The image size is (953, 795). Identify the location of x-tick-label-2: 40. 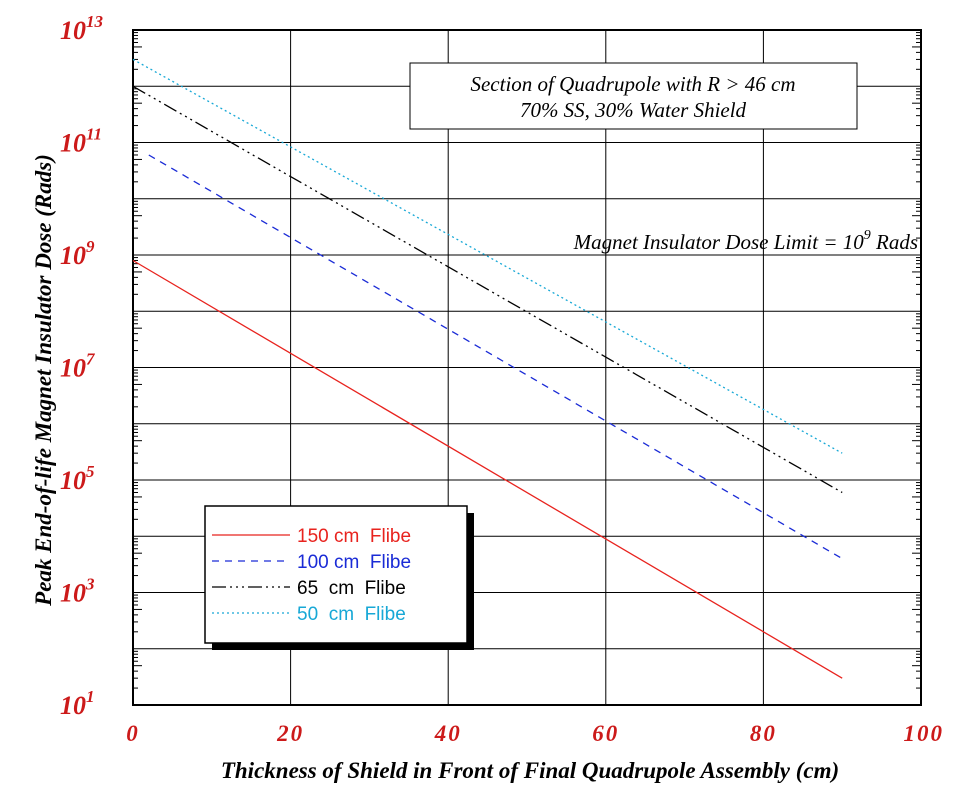
(448, 733).